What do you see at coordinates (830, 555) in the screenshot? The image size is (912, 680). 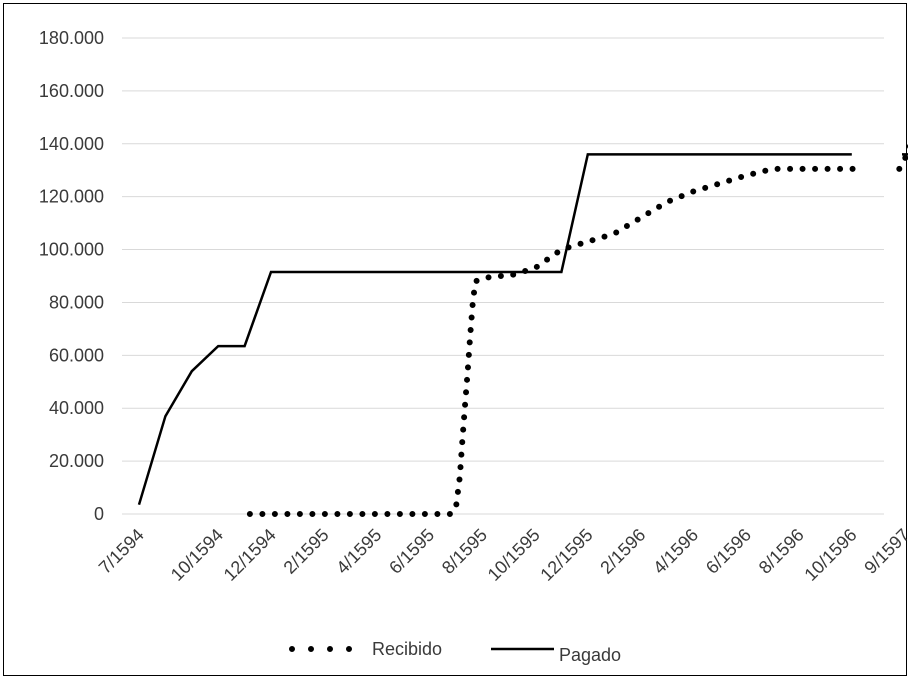 I see `x-tick-label: 10/1596` at bounding box center [830, 555].